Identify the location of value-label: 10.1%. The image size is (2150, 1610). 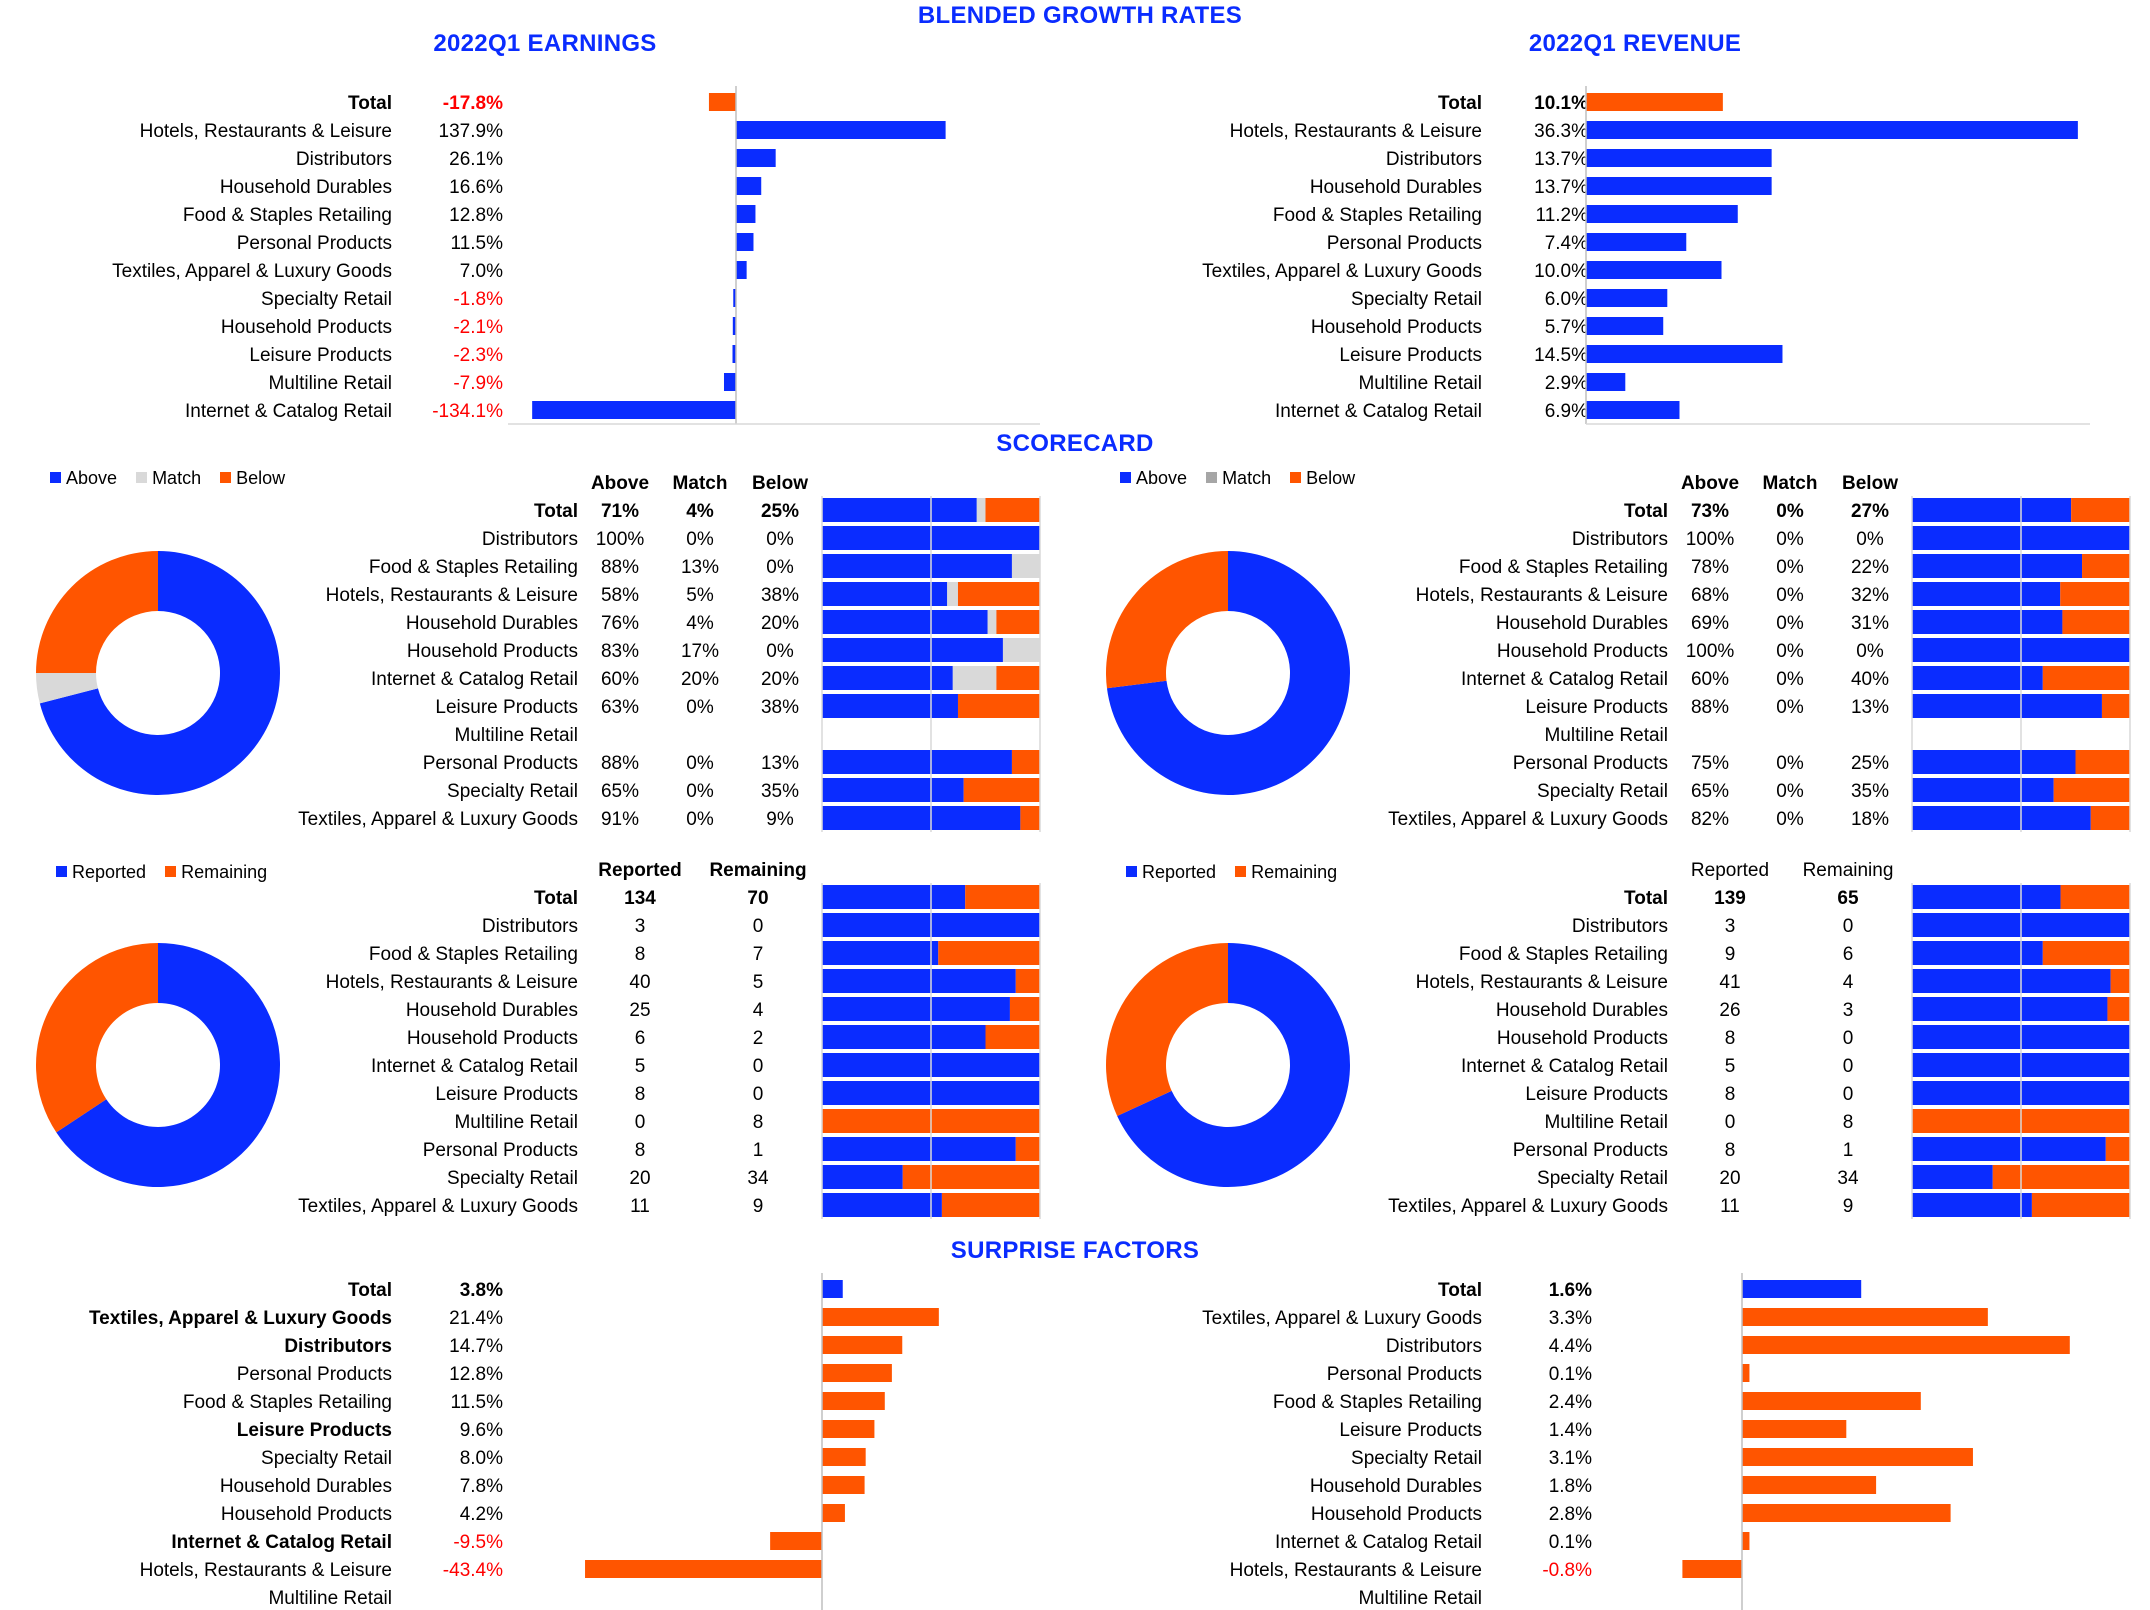
(1561, 103).